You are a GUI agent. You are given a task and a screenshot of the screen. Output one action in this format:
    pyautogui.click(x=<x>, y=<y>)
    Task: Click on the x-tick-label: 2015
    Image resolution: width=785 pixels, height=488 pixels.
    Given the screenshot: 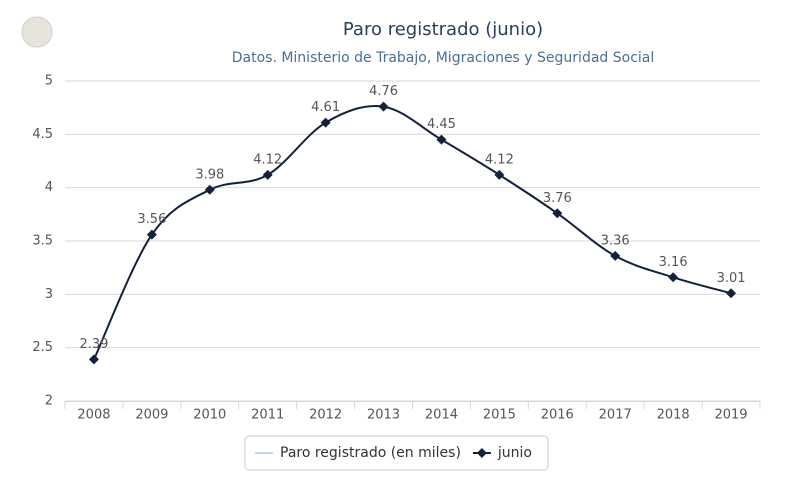 What is the action you would take?
    pyautogui.click(x=499, y=415)
    